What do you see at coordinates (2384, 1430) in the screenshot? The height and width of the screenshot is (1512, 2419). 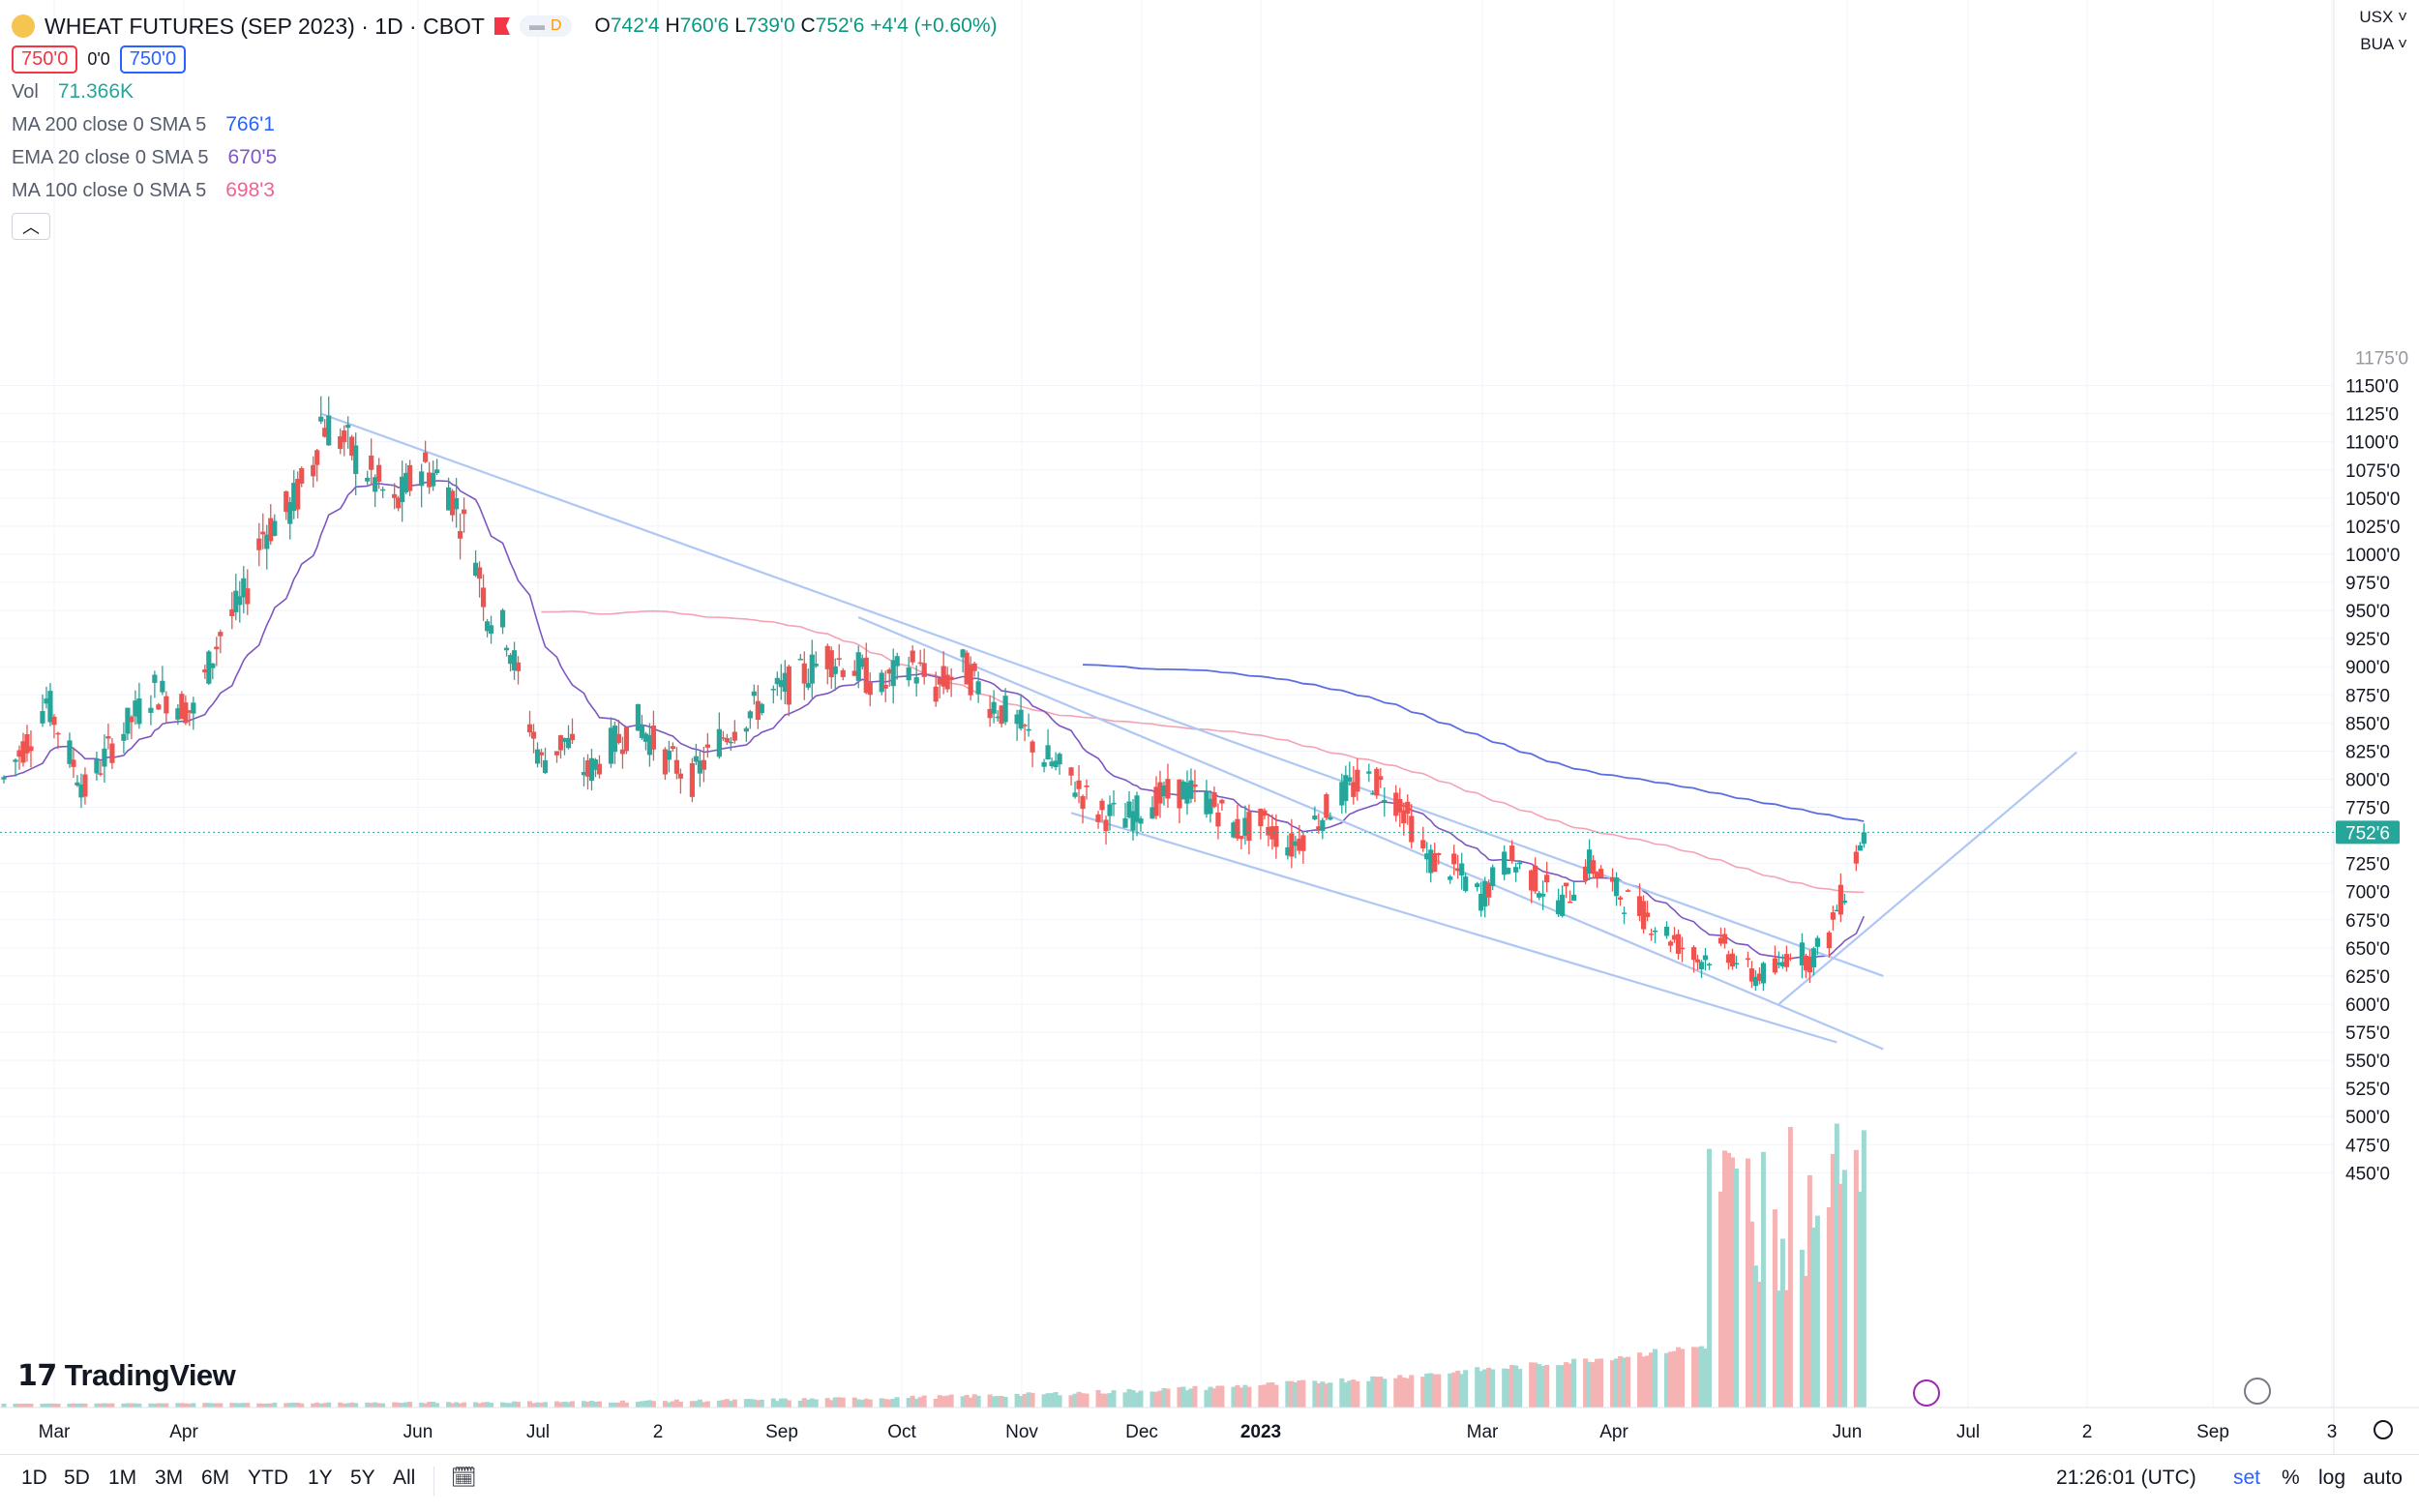 I see `settings-gear-icon` at bounding box center [2384, 1430].